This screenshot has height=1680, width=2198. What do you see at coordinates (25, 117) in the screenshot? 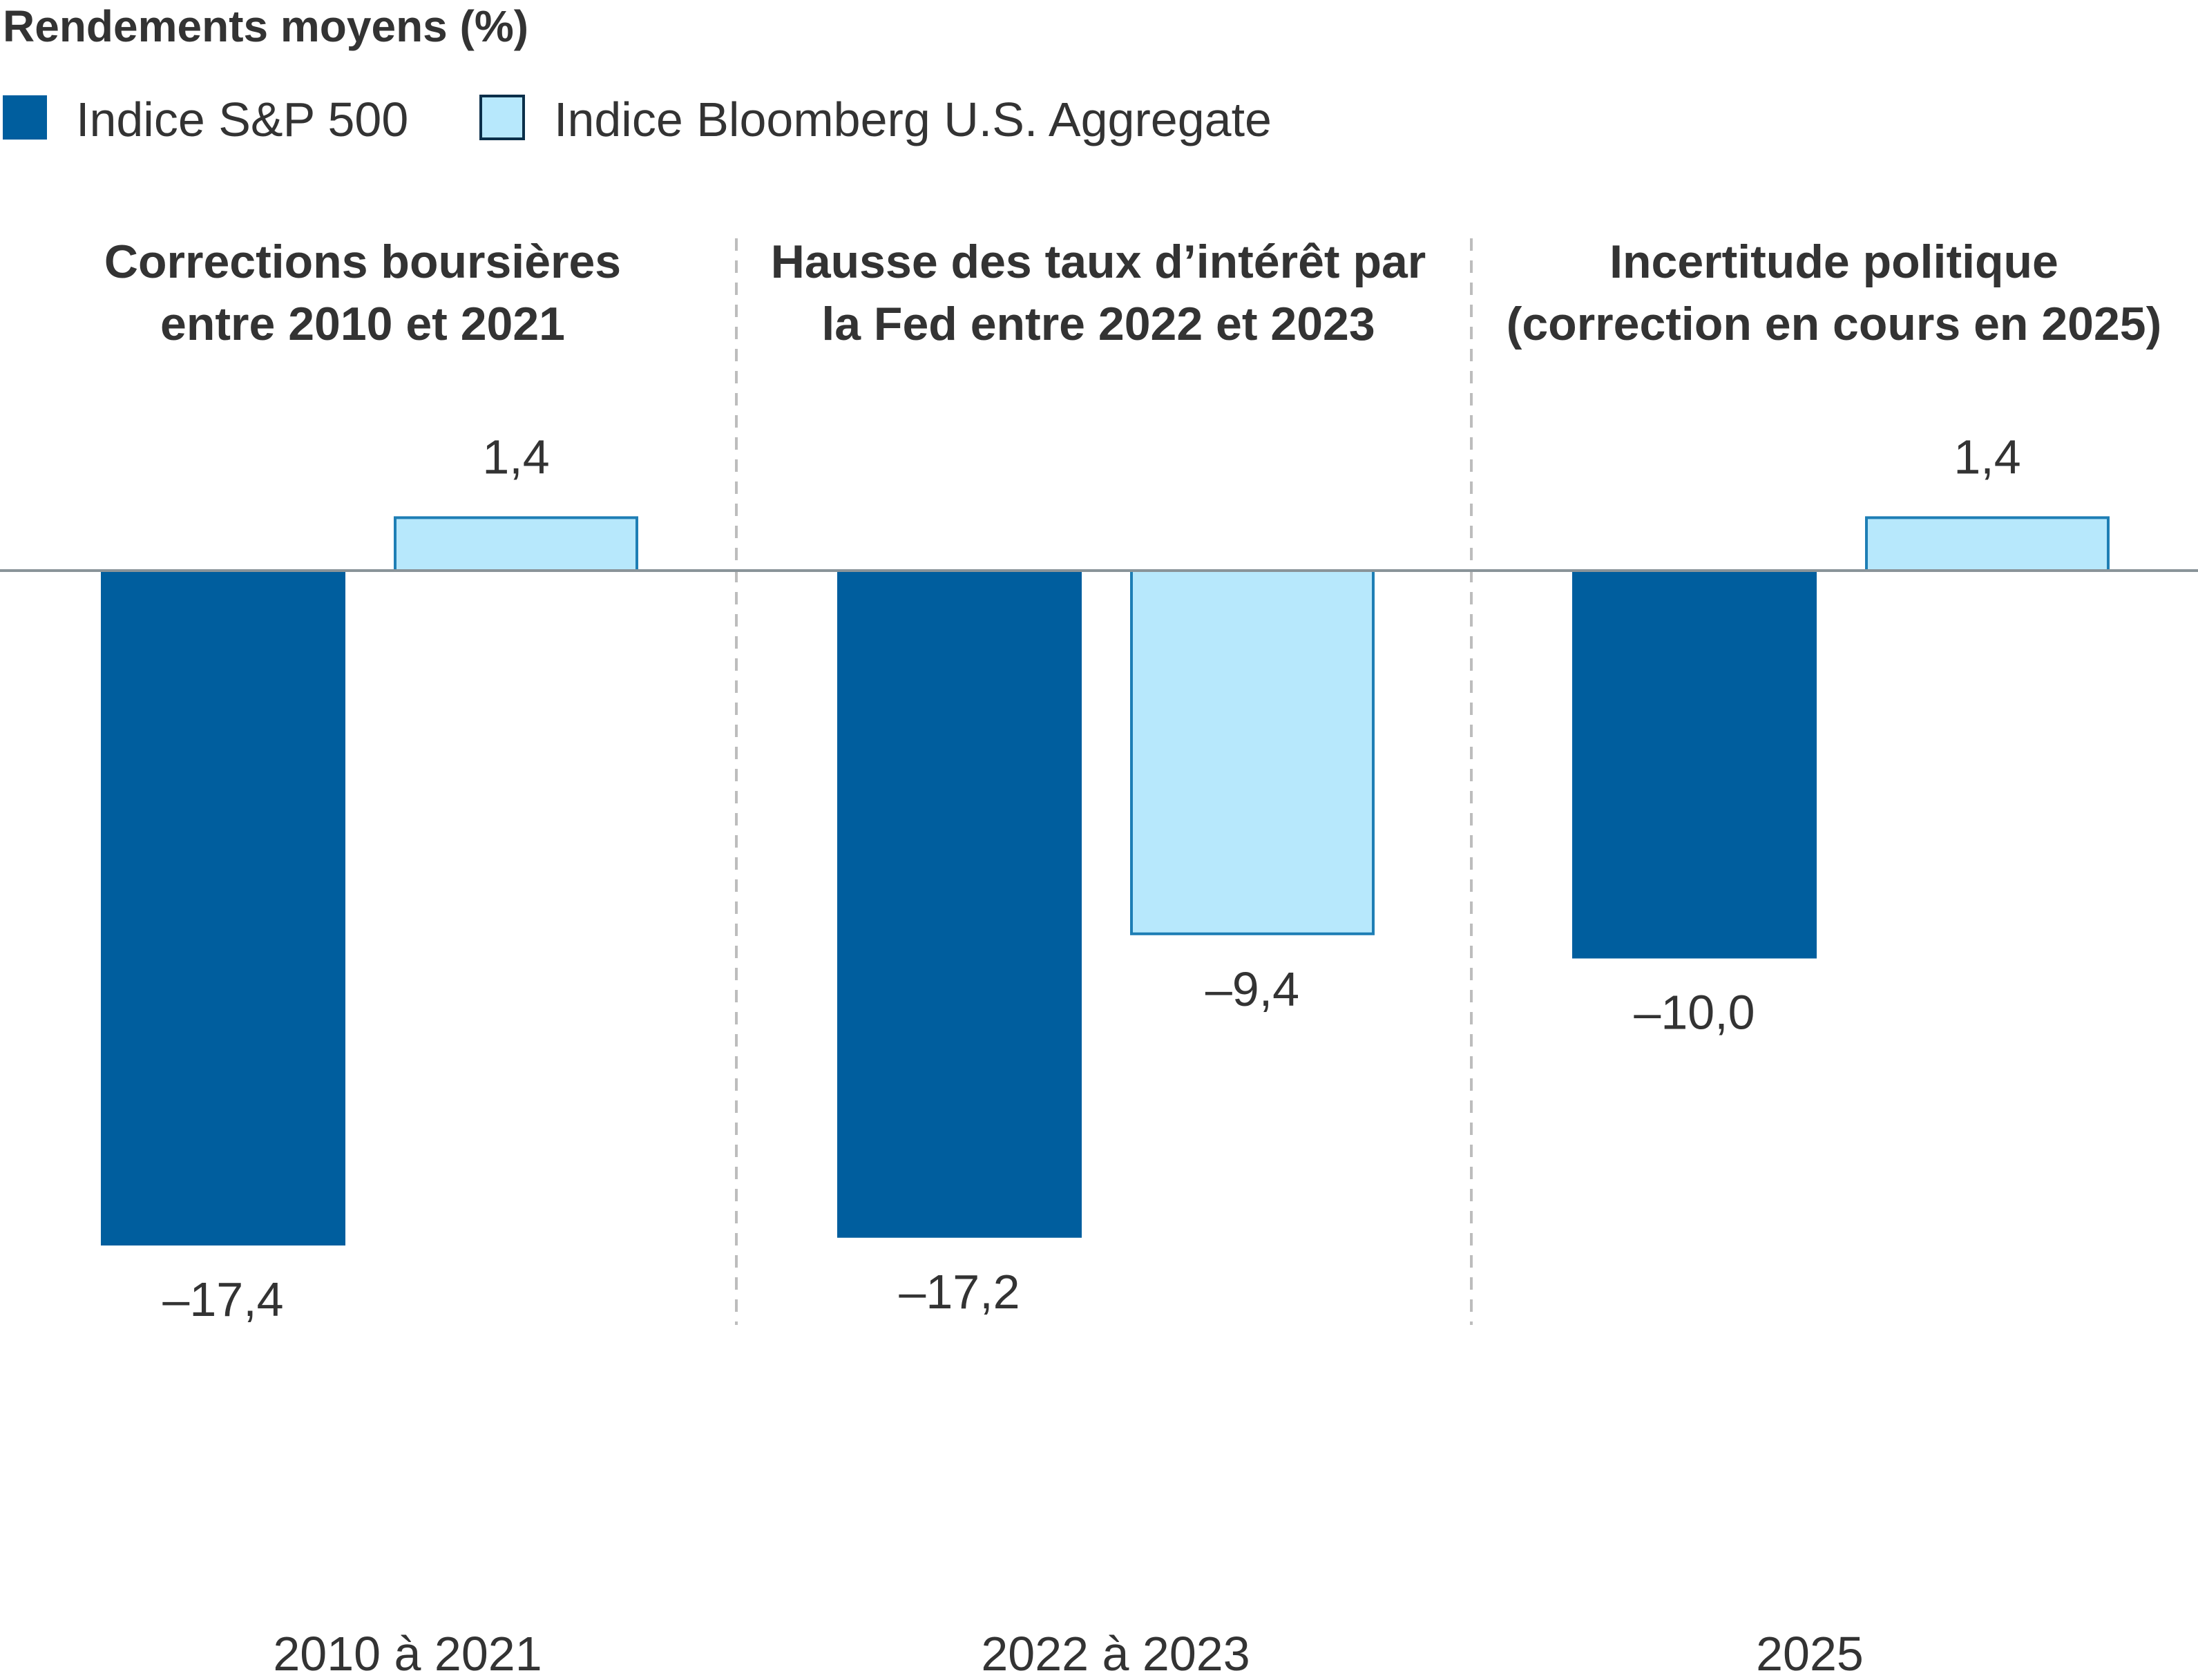
I see `legend-swatch-sp500` at bounding box center [25, 117].